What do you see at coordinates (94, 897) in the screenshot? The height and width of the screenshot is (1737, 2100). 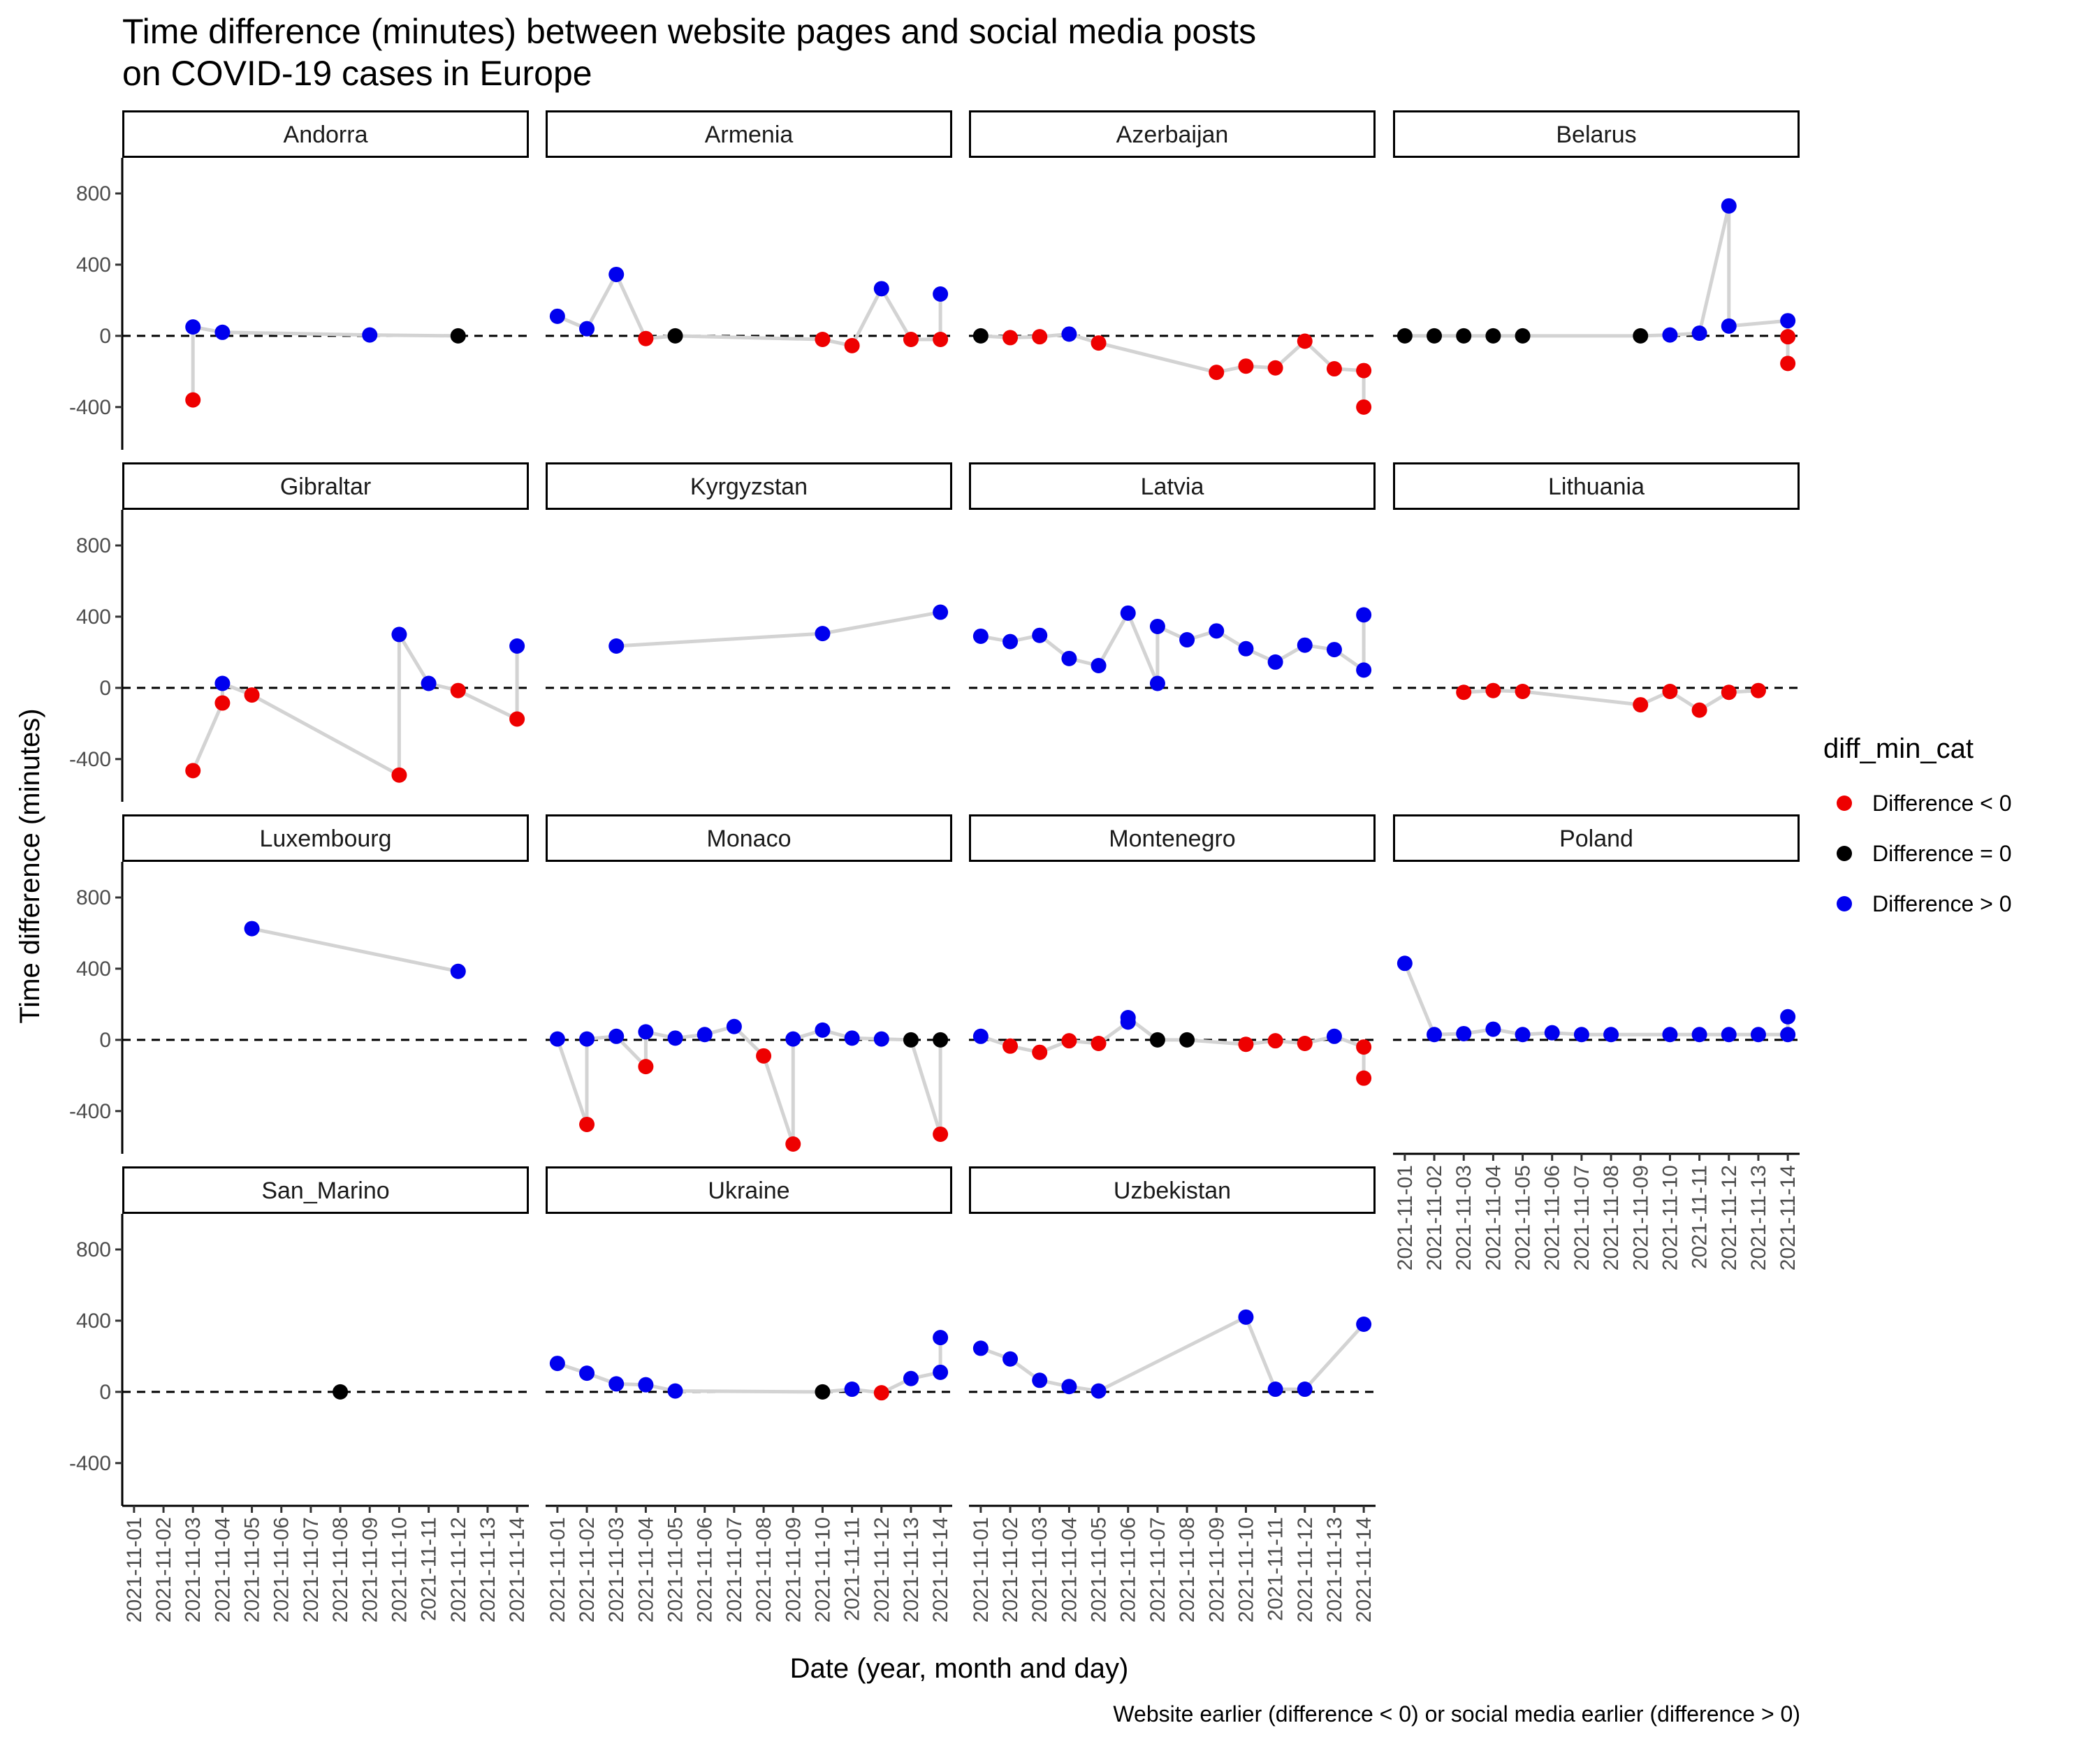 I see `y-tick-label: 800` at bounding box center [94, 897].